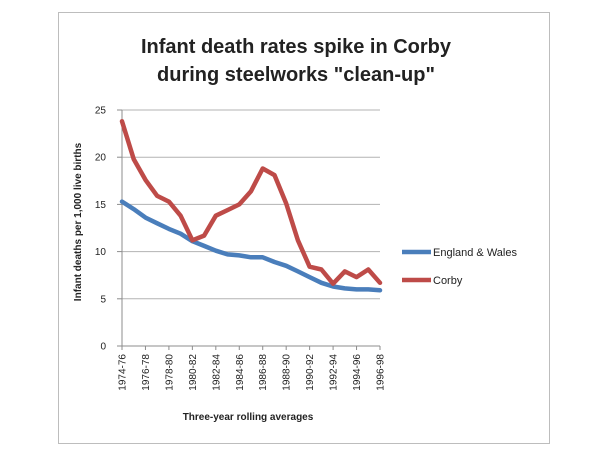 The image size is (603, 463). I want to click on chart-title-line-2: during steelworks "clean-up", so click(296, 75).